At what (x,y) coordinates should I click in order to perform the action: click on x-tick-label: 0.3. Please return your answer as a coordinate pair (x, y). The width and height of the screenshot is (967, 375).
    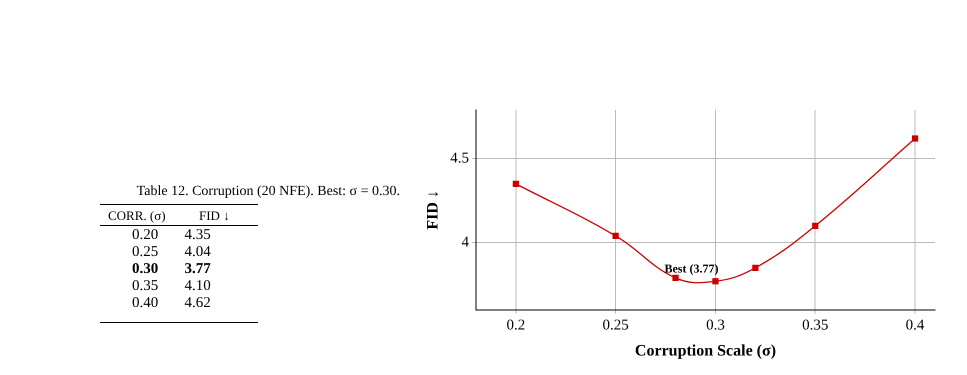
    Looking at the image, I should click on (715, 326).